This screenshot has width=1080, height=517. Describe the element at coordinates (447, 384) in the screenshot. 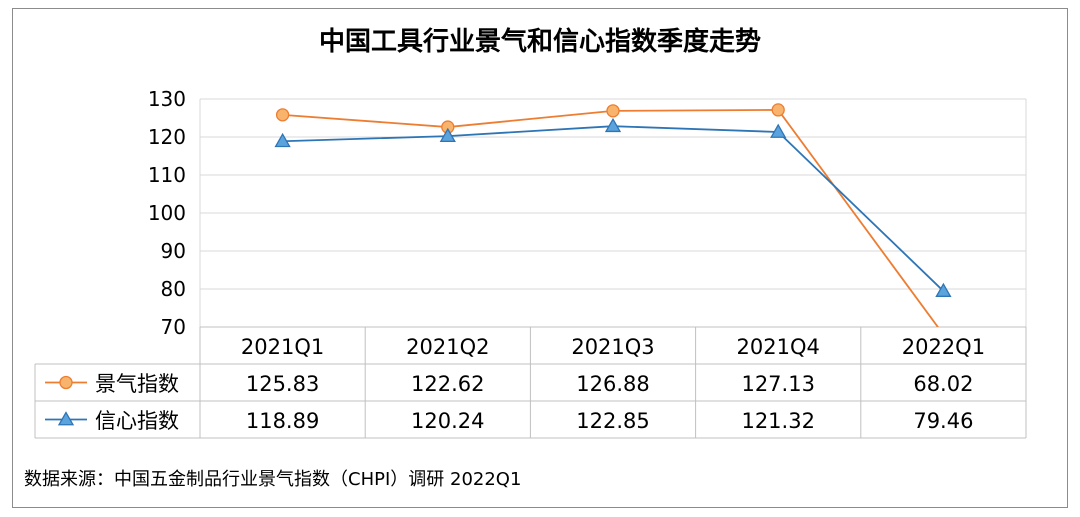

I see `data-label: 122.62` at that location.